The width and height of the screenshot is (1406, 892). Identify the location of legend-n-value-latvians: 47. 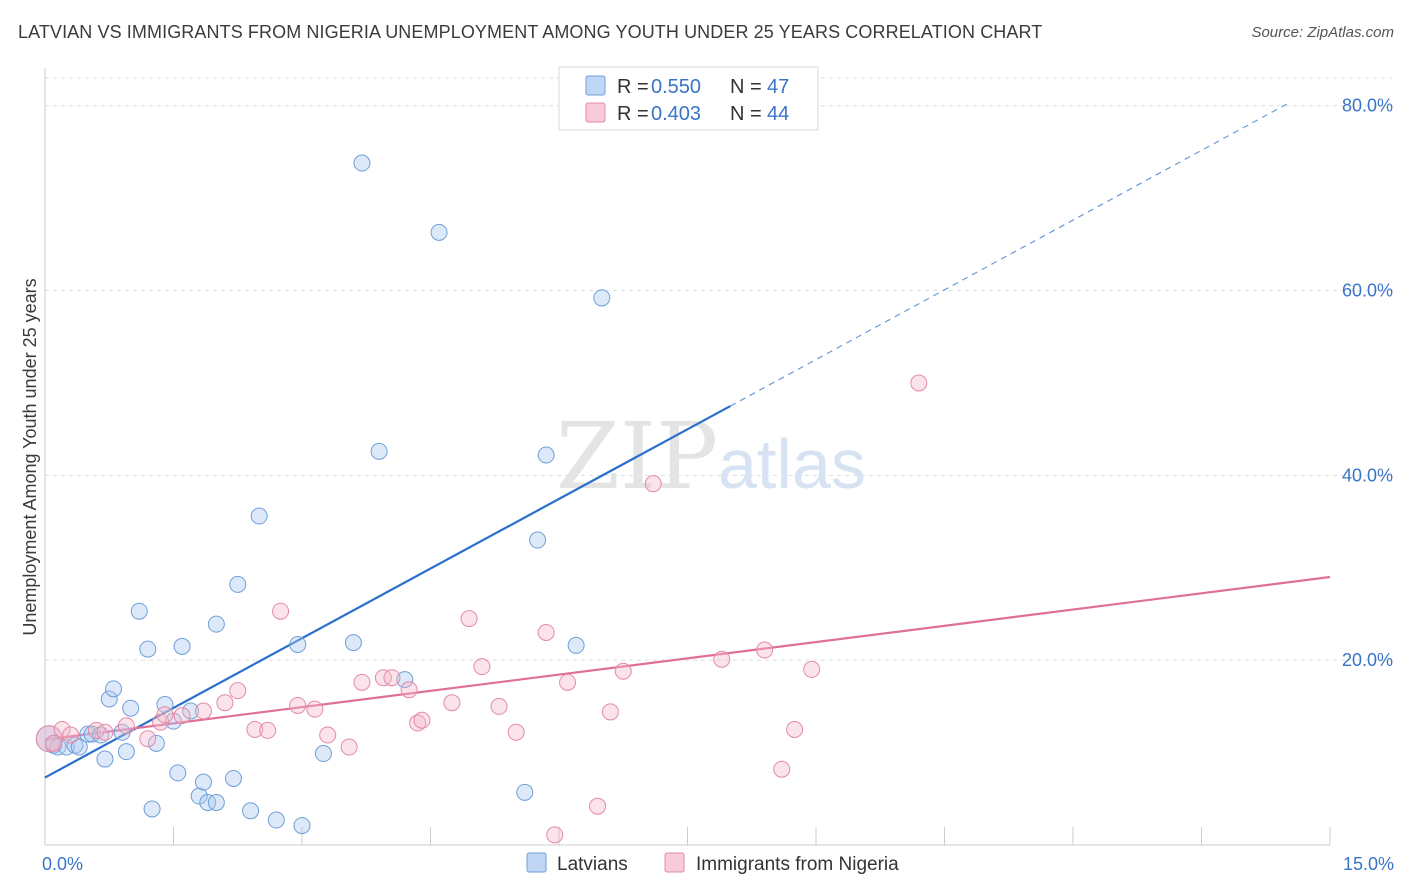
(778, 87).